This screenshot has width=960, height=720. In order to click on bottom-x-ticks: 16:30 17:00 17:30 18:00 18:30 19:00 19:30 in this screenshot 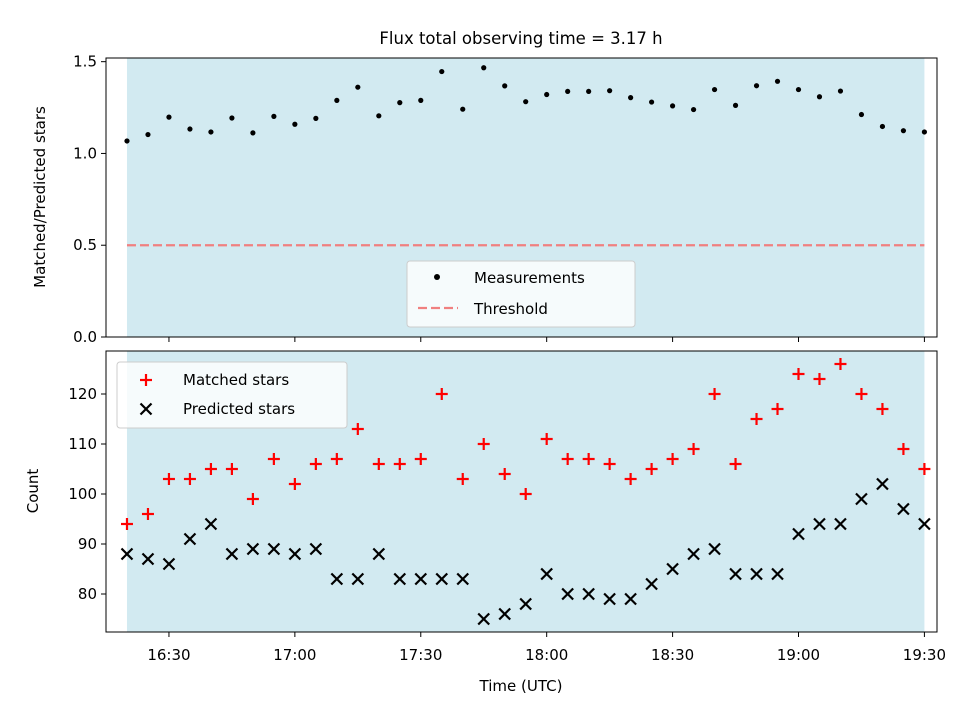, I will do `click(546, 648)`.